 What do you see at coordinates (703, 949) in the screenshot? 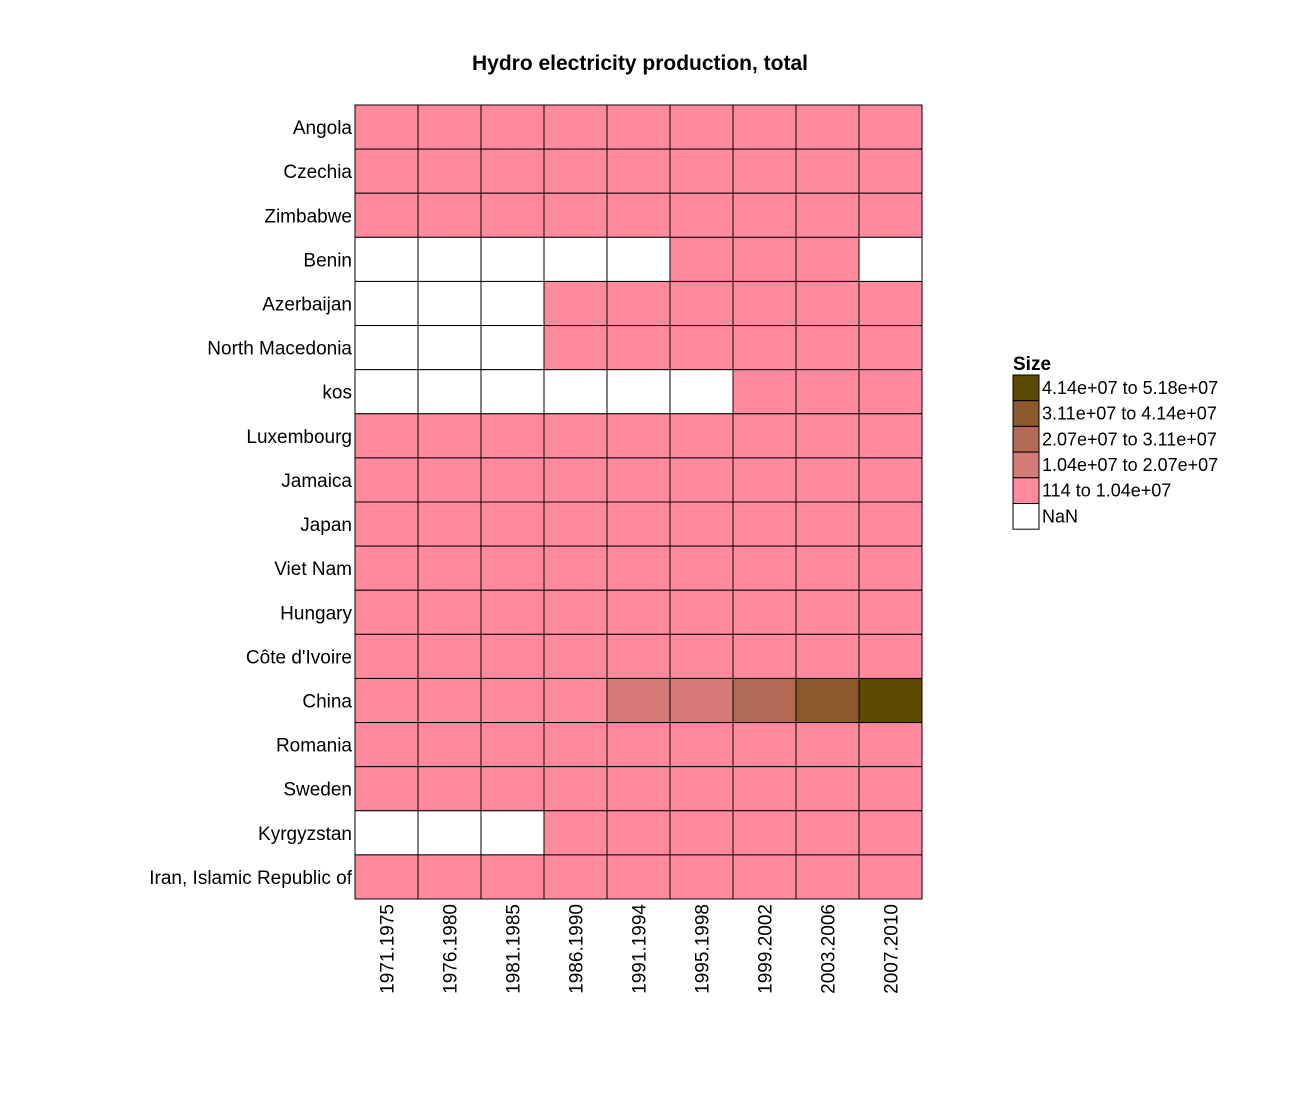
I see `column-label: 1995.1998` at bounding box center [703, 949].